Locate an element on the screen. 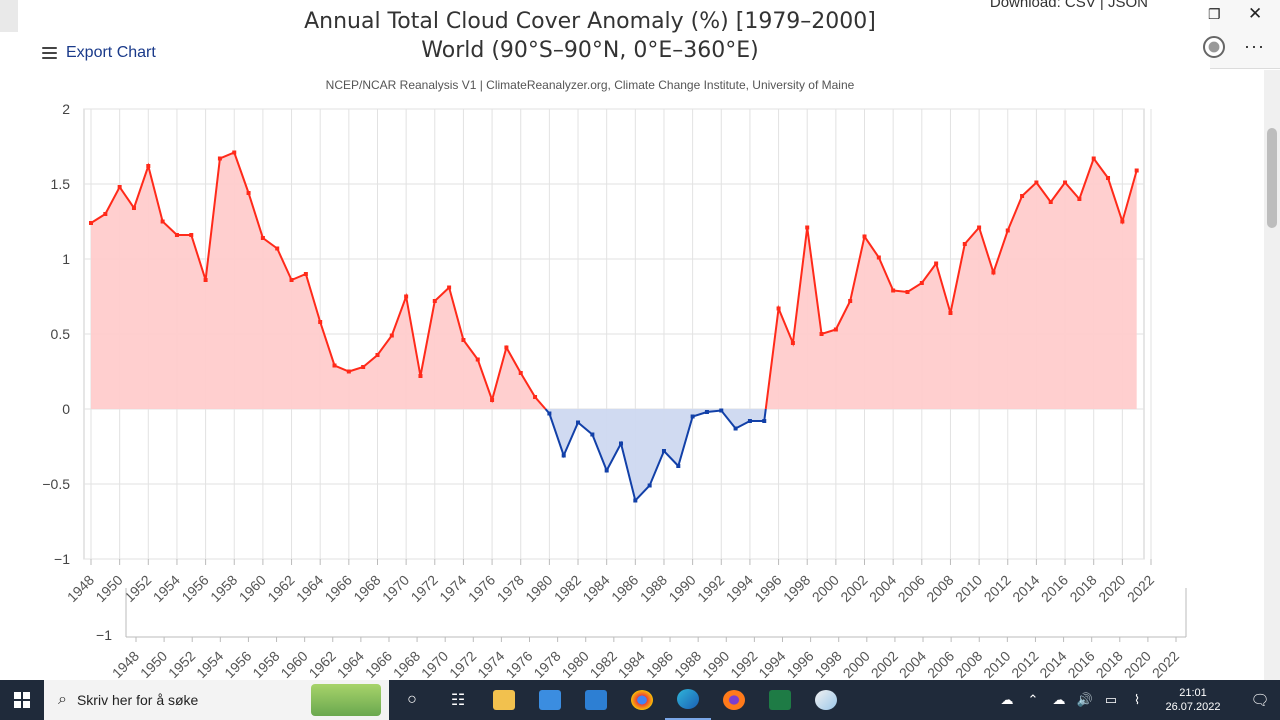 The height and width of the screenshot is (720, 1280). x-tick-label: 1968 is located at coordinates (366, 588).